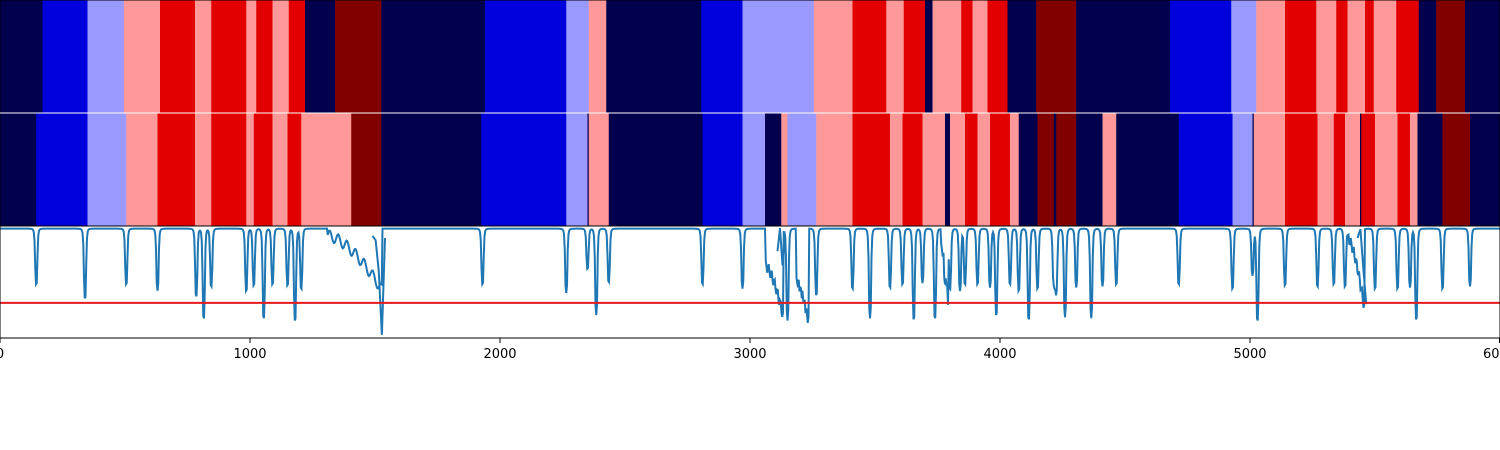 This screenshot has height=450, width=1500. Describe the element at coordinates (999, 354) in the screenshot. I see `x-tick-label: 4000` at that location.